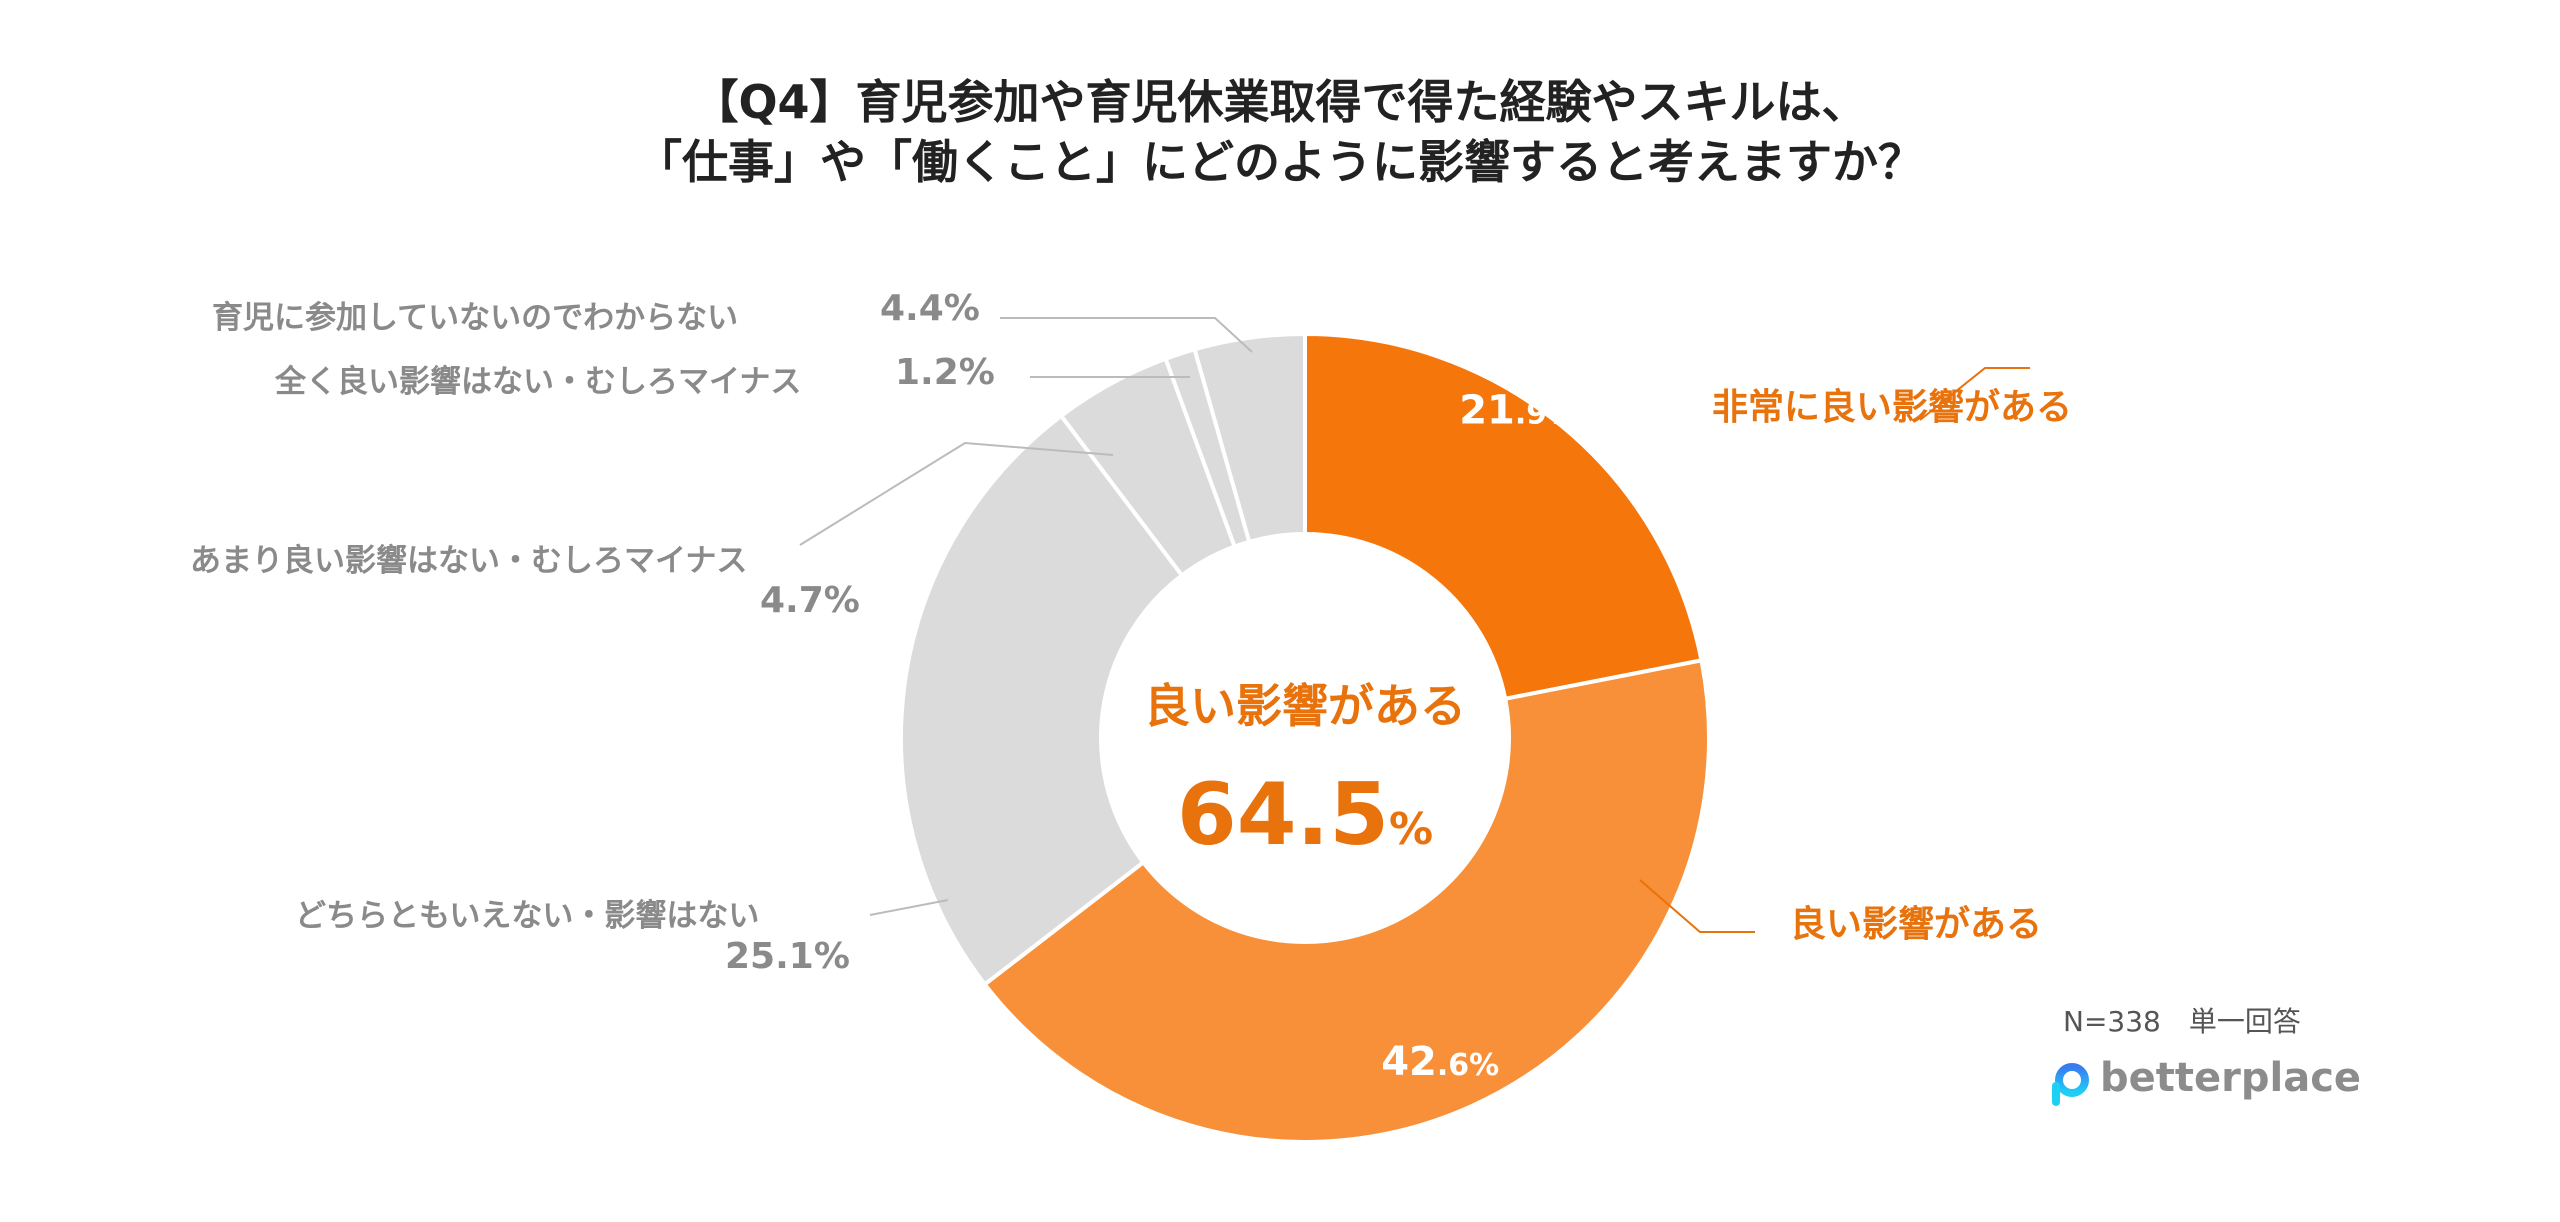  Describe the element at coordinates (1305, 706) in the screenshot. I see `center-label: 良い影響がある` at that location.